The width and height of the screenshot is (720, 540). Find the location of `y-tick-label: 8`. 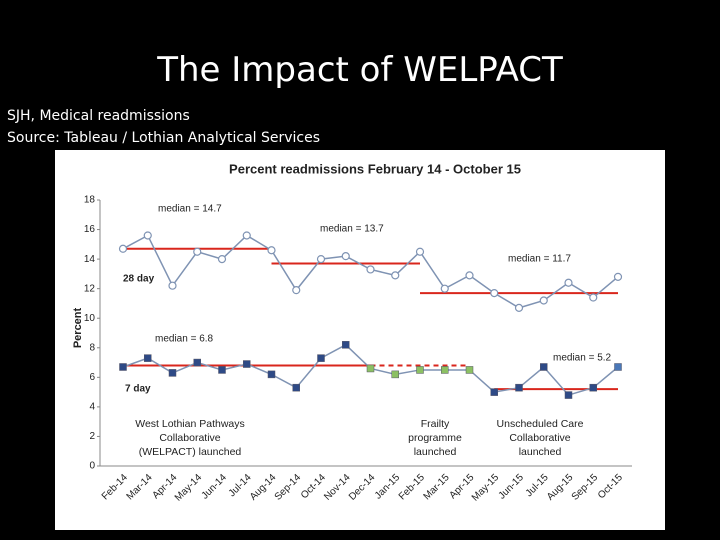

y-tick-label: 8 is located at coordinates (92, 347).